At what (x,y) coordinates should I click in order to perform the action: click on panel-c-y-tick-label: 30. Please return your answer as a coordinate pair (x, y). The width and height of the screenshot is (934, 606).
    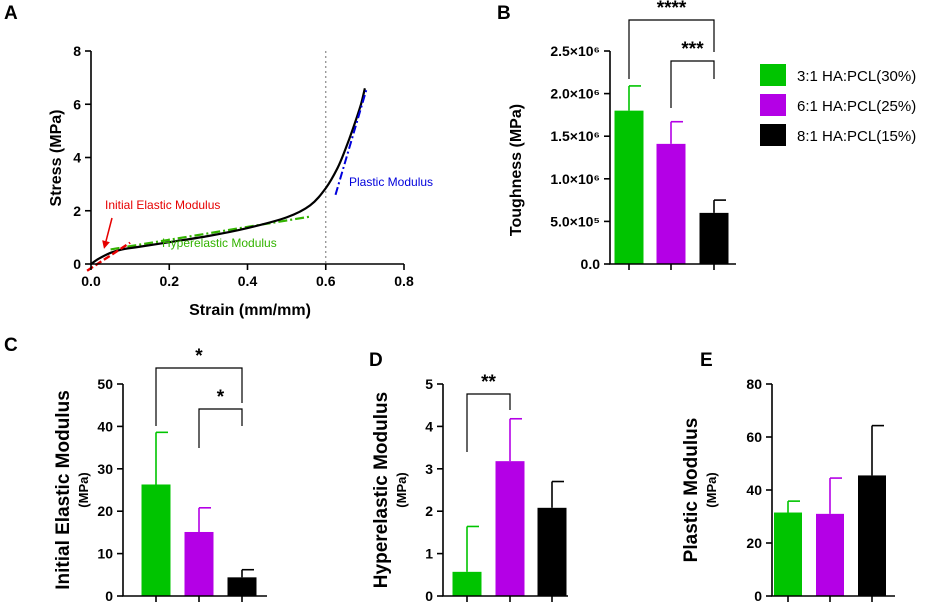
    Looking at the image, I should click on (105, 469).